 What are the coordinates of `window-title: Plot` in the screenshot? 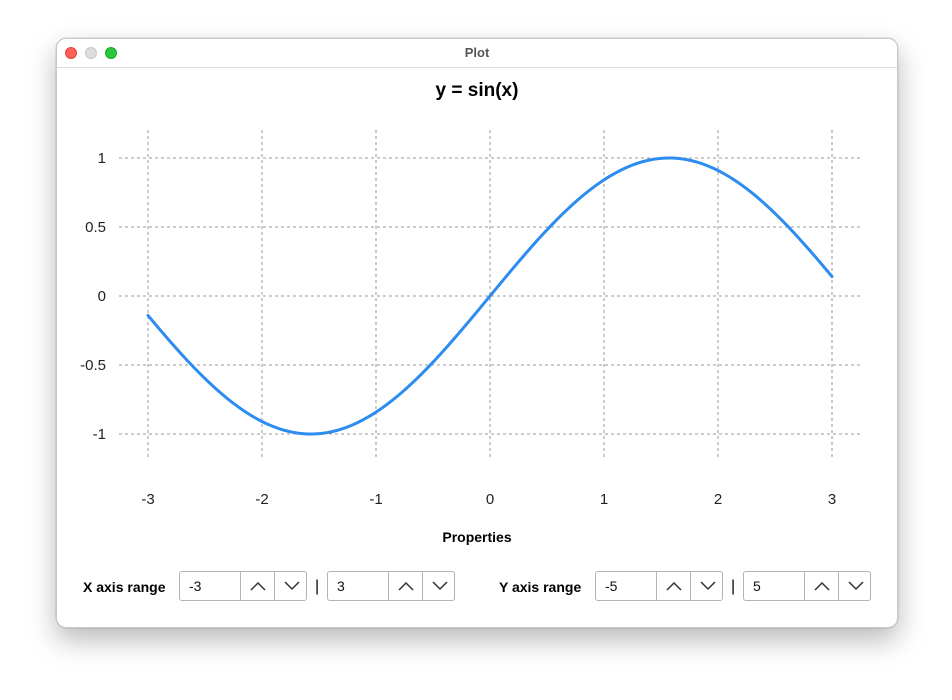 It's located at (477, 52).